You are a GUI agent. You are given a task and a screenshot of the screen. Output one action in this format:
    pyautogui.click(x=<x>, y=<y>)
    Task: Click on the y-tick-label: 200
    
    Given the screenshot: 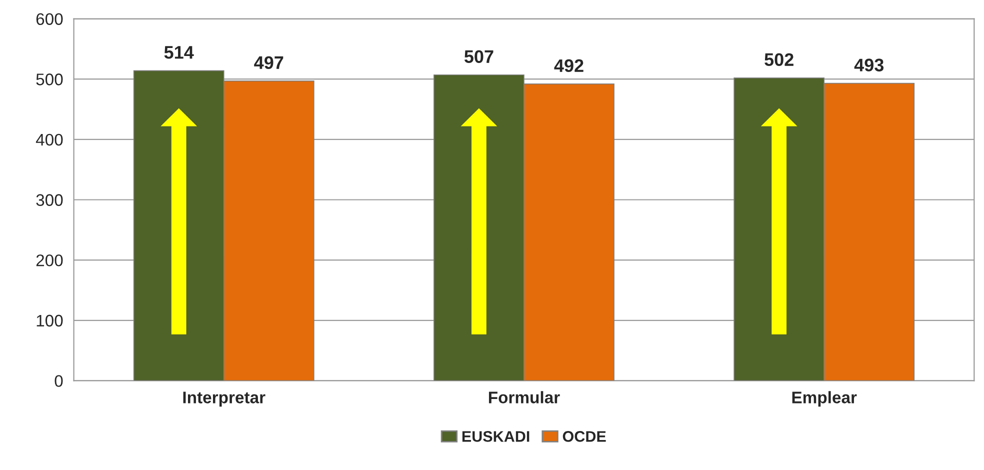 What is the action you would take?
    pyautogui.click(x=49, y=260)
    